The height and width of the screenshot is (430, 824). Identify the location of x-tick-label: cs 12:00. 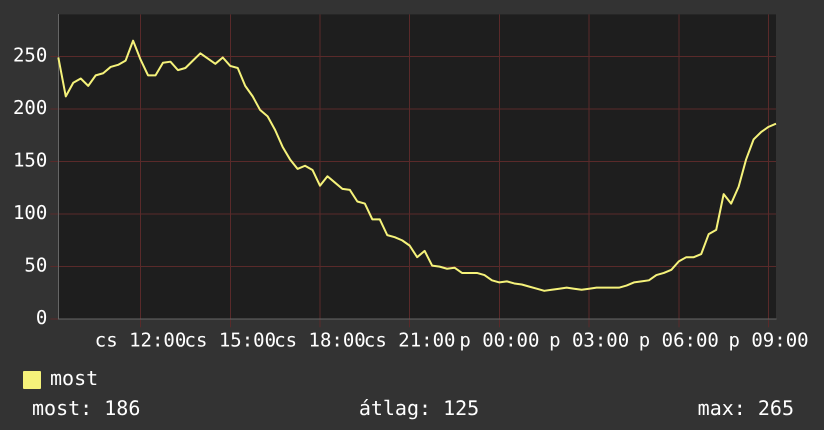
(140, 341).